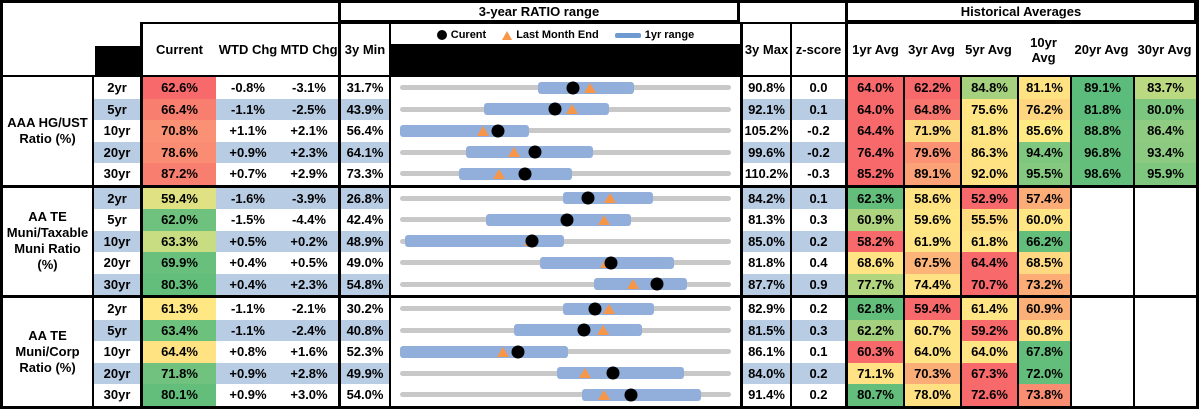  I want to click on avg-cell: 80.7%, so click(874, 395).